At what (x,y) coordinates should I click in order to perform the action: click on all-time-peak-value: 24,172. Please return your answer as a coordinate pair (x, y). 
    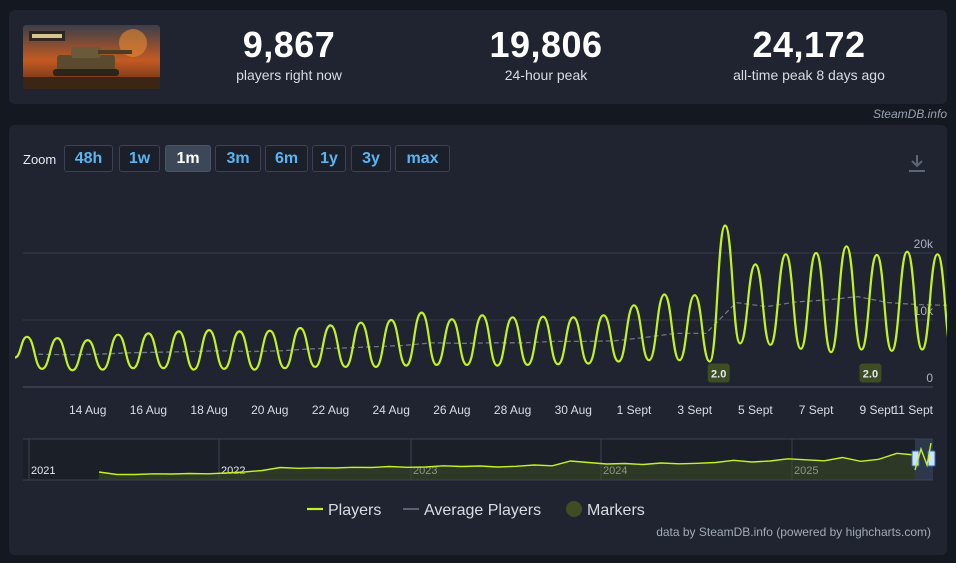
    Looking at the image, I should click on (809, 44).